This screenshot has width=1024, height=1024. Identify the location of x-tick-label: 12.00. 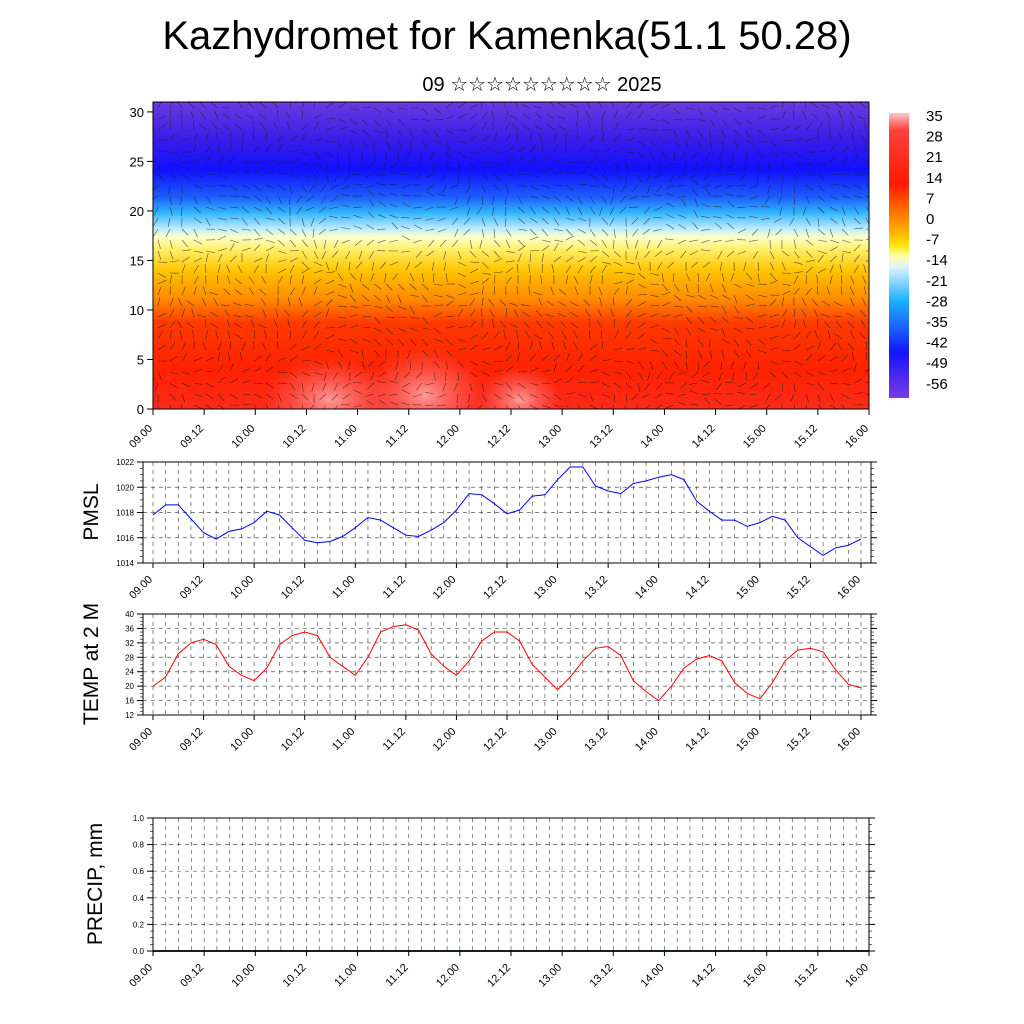
(448, 437).